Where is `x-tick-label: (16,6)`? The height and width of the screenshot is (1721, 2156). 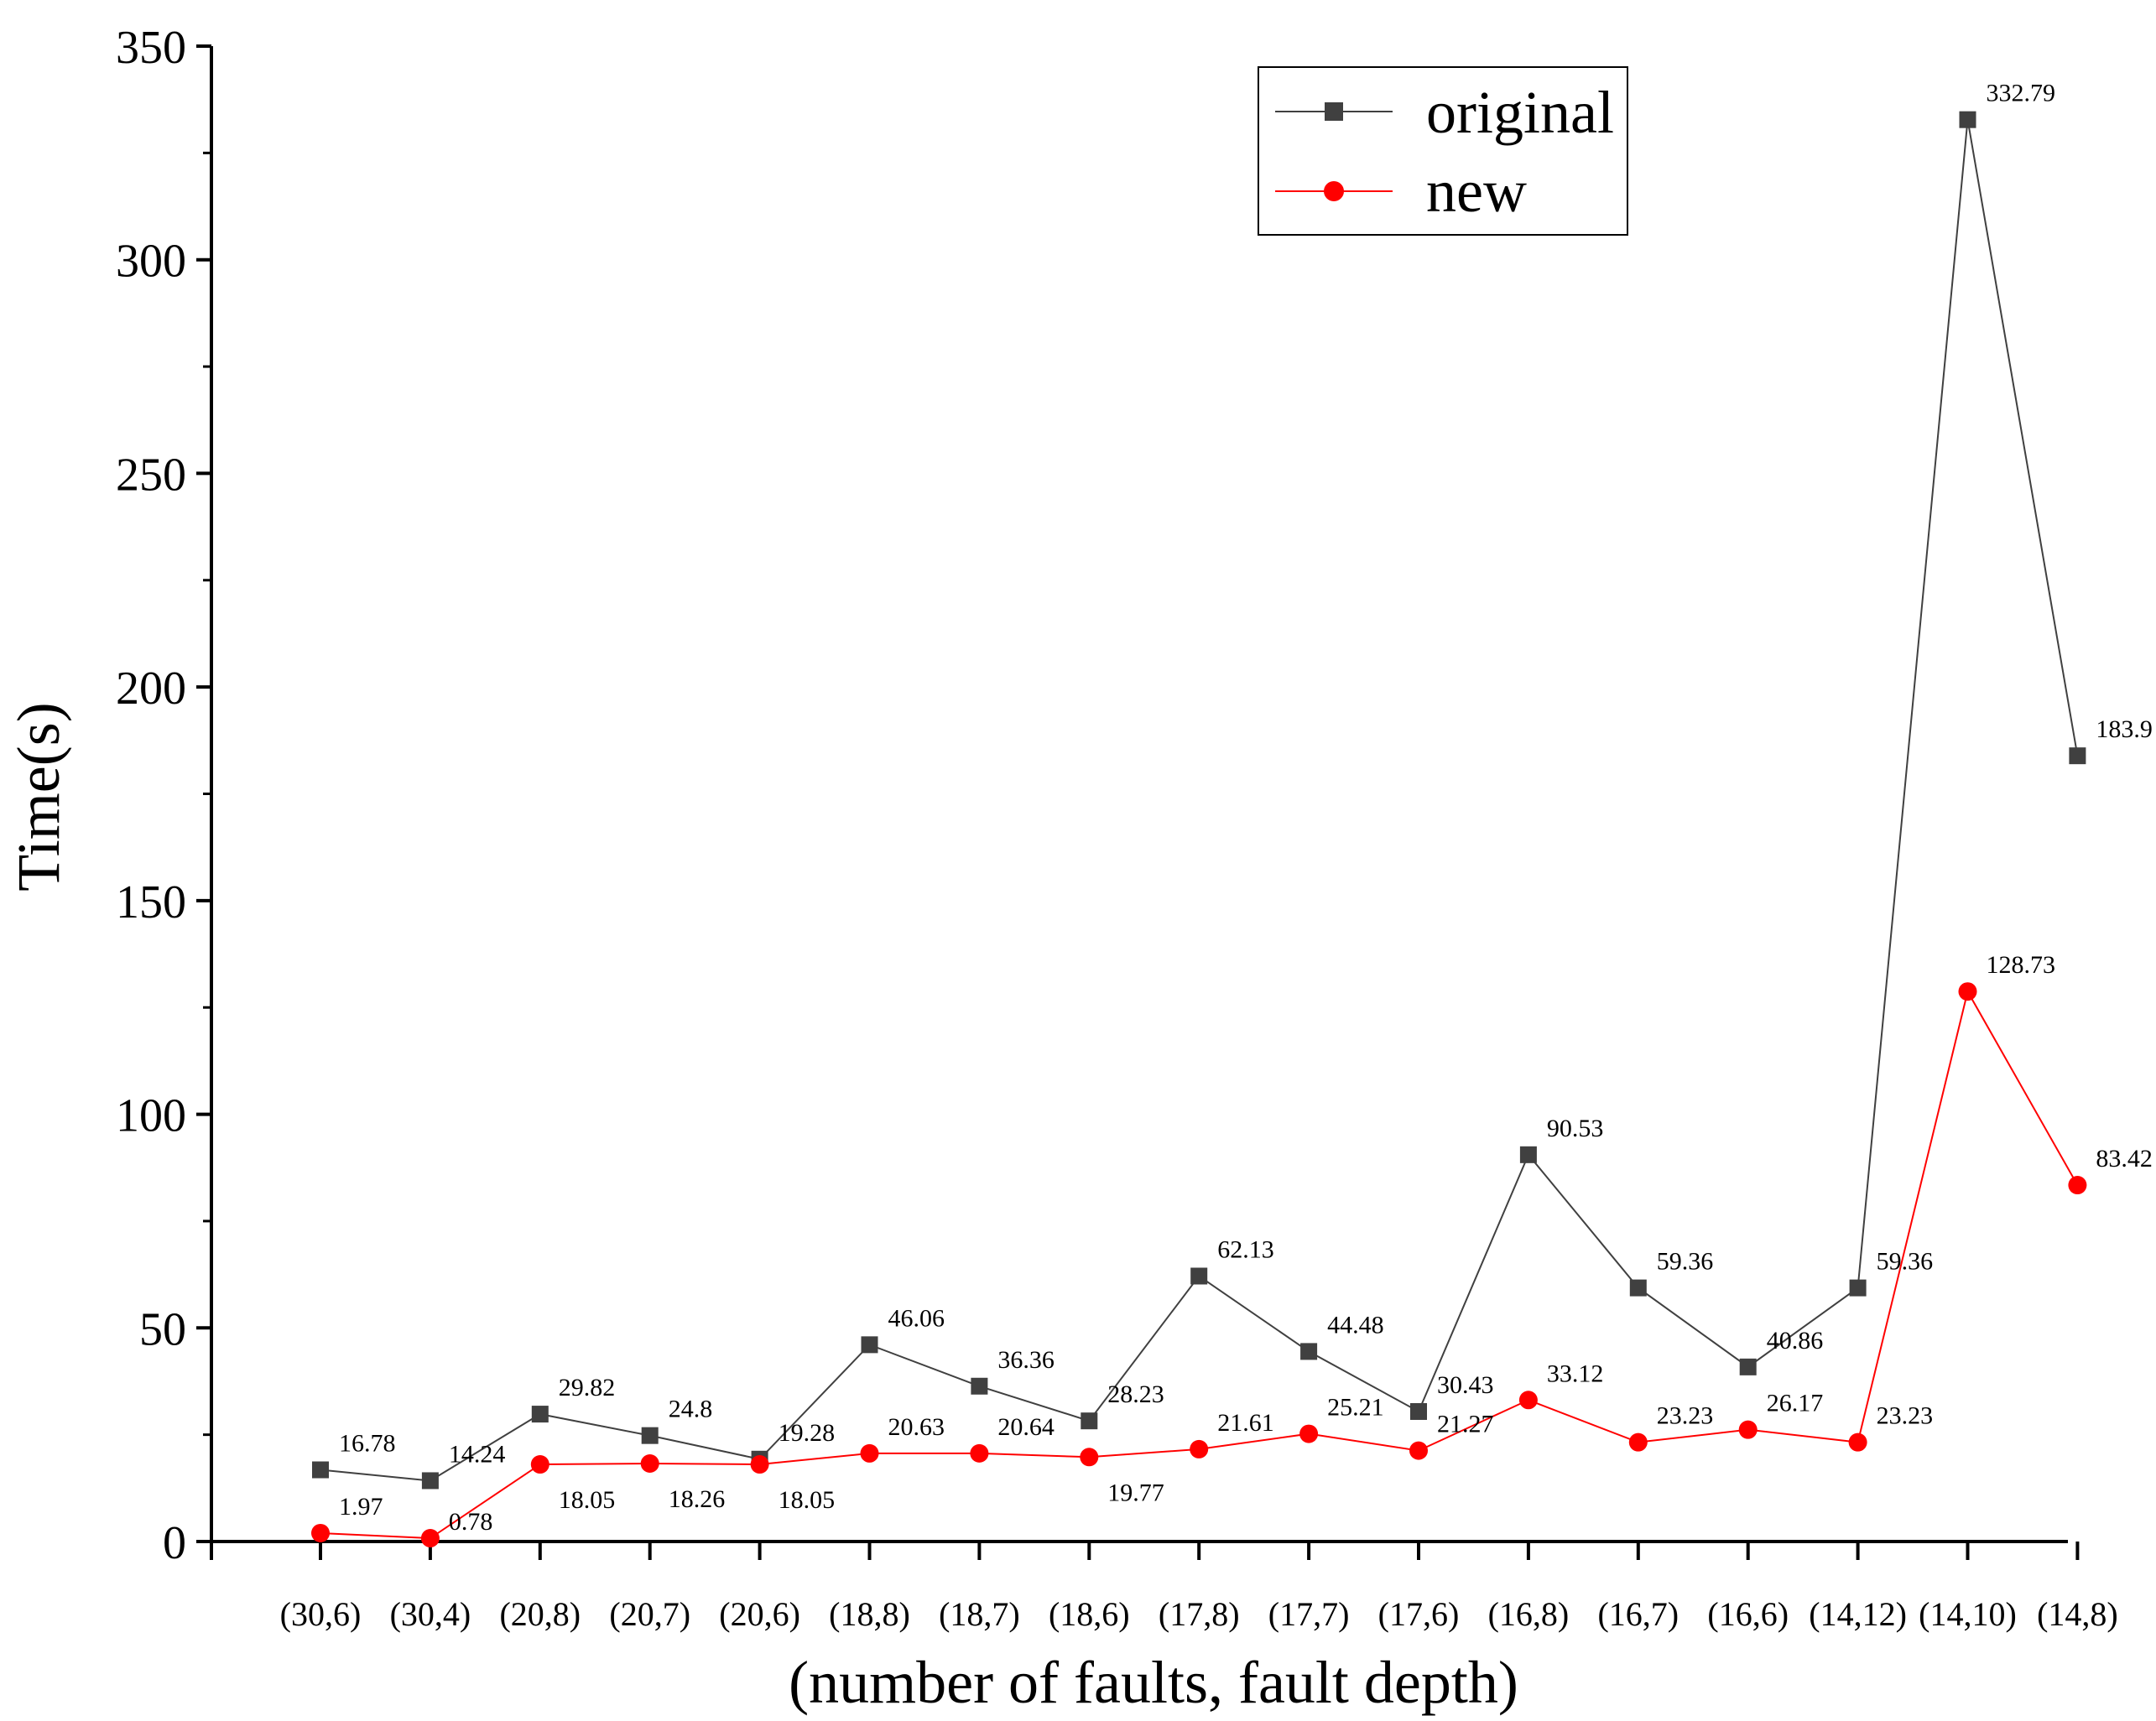
x-tick-label: (16,6) is located at coordinates (1748, 1614).